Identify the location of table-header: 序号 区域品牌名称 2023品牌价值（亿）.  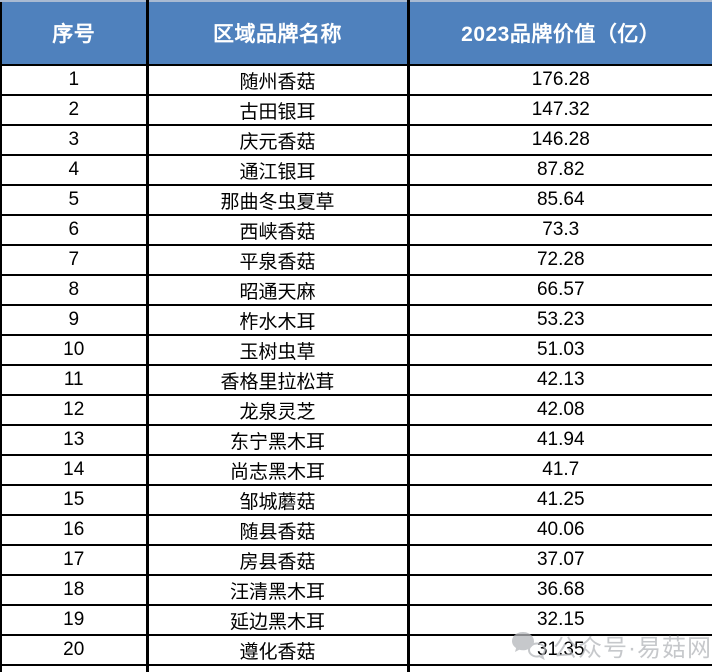
(356, 33).